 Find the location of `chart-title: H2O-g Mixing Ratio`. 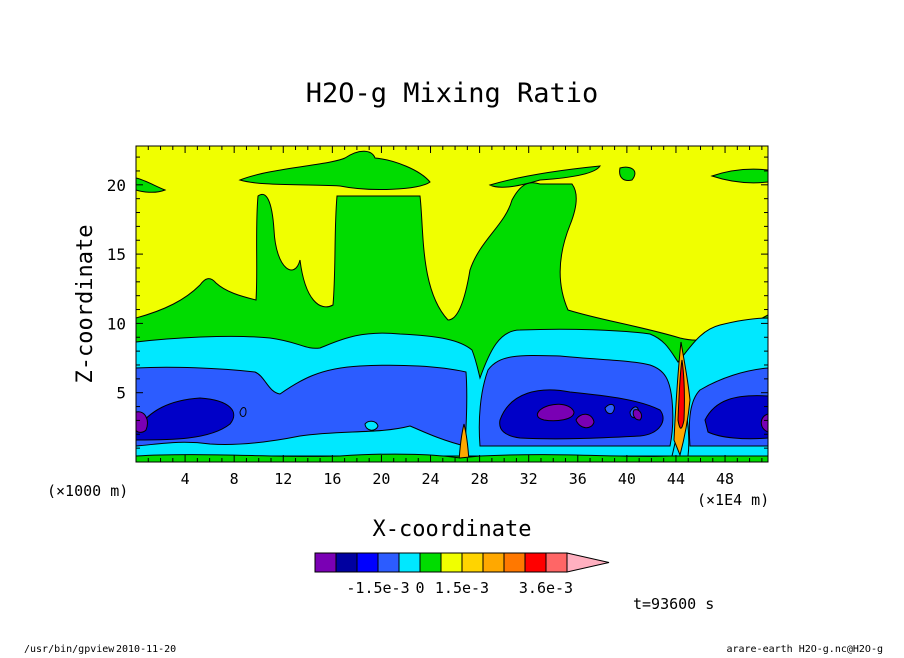

chart-title: H2O-g Mixing Ratio is located at coordinates (452, 93).